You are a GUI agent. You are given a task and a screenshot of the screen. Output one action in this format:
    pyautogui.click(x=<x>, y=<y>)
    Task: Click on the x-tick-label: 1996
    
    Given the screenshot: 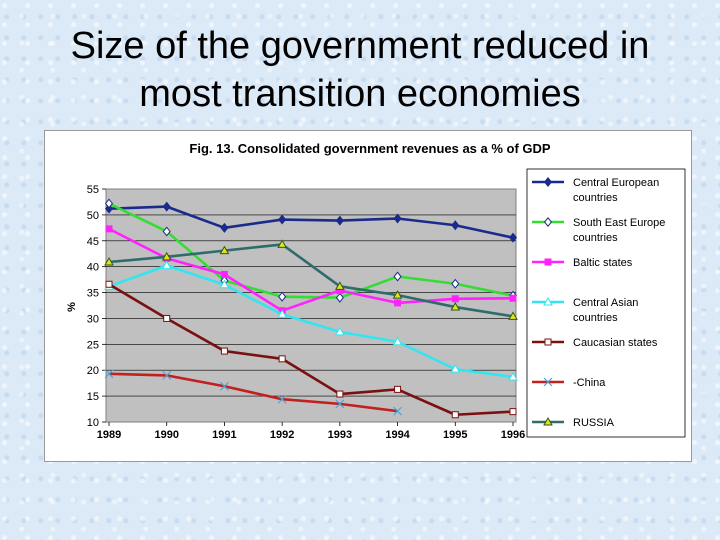 What is the action you would take?
    pyautogui.click(x=513, y=435)
    